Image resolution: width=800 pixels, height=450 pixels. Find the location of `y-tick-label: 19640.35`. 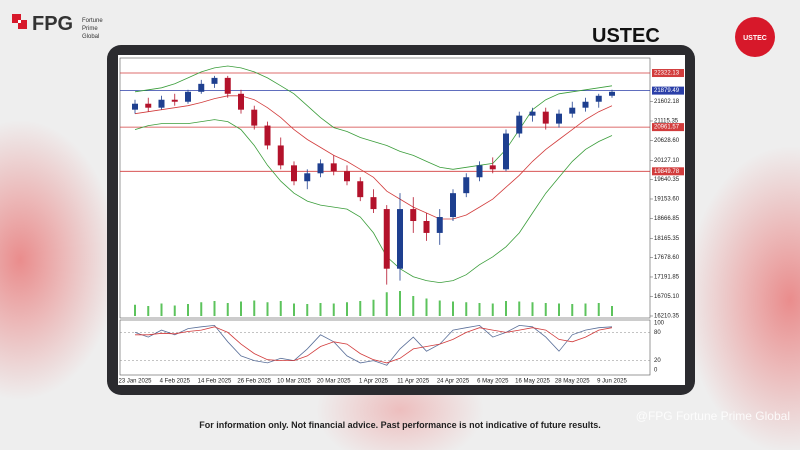

y-tick-label: 19640.35 is located at coordinates (667, 180).